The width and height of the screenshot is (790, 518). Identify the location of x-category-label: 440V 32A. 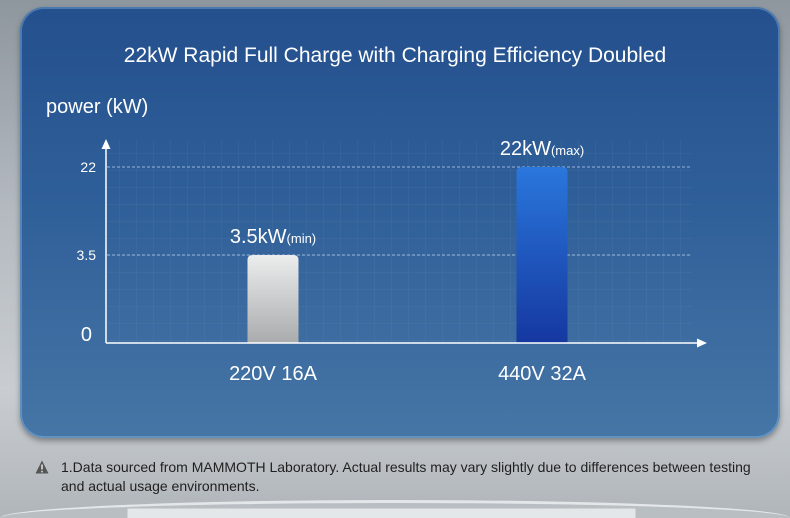
(542, 374).